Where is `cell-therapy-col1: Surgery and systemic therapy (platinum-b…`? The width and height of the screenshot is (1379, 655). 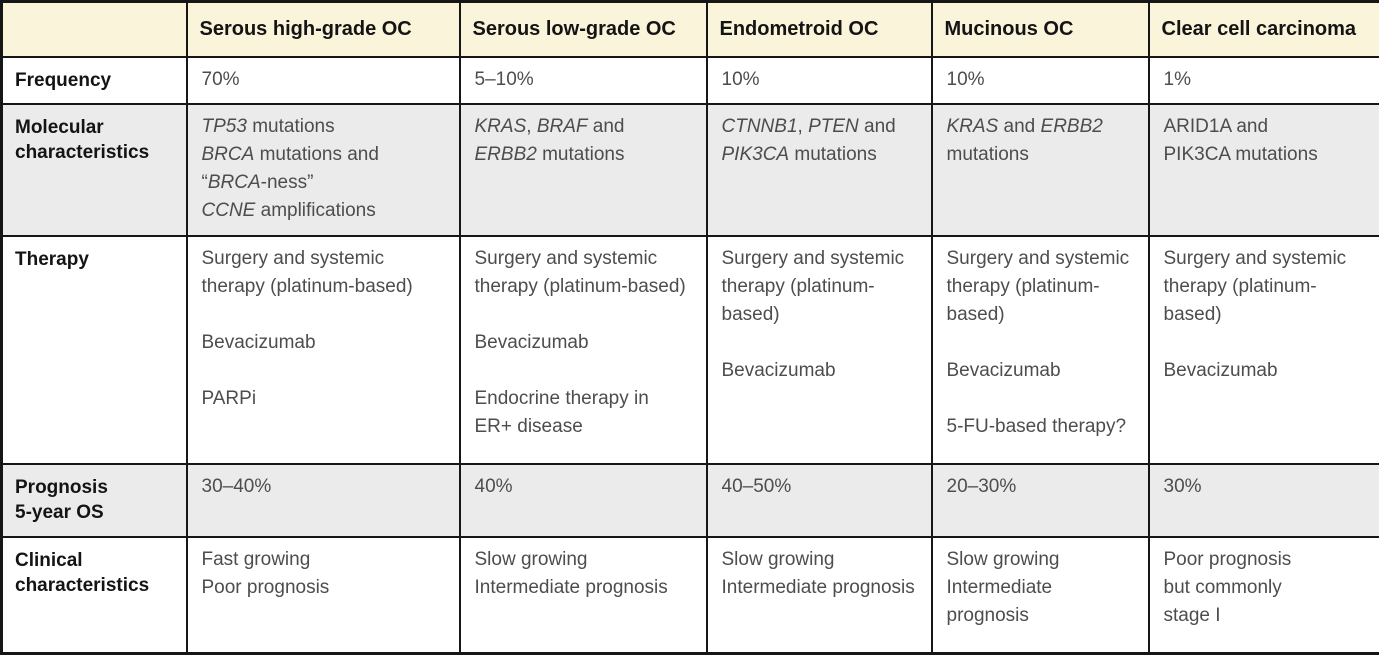 cell-therapy-col1: Surgery and systemic therapy (platinum-b… is located at coordinates (323, 350).